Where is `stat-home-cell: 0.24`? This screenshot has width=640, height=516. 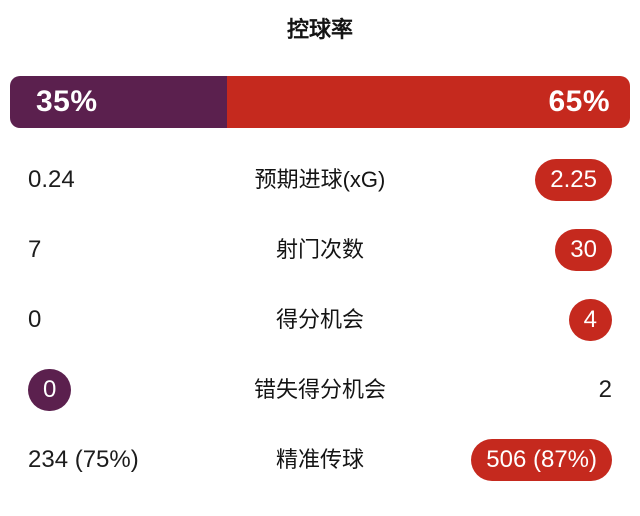
stat-home-cell: 0.24 is located at coordinates (118, 180).